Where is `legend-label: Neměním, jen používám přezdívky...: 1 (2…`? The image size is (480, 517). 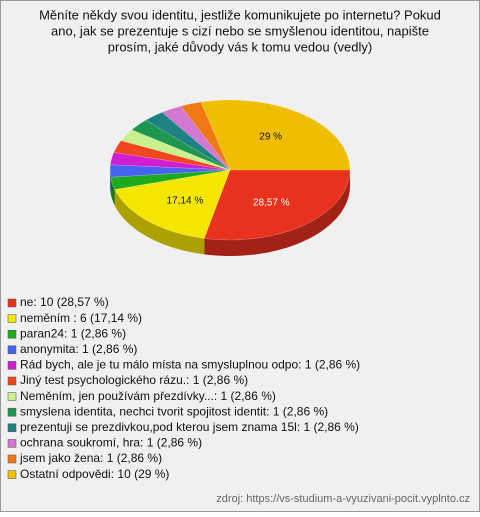 legend-label: Neměním, jen používám přezdívky...: 1 (2… is located at coordinates (148, 396).